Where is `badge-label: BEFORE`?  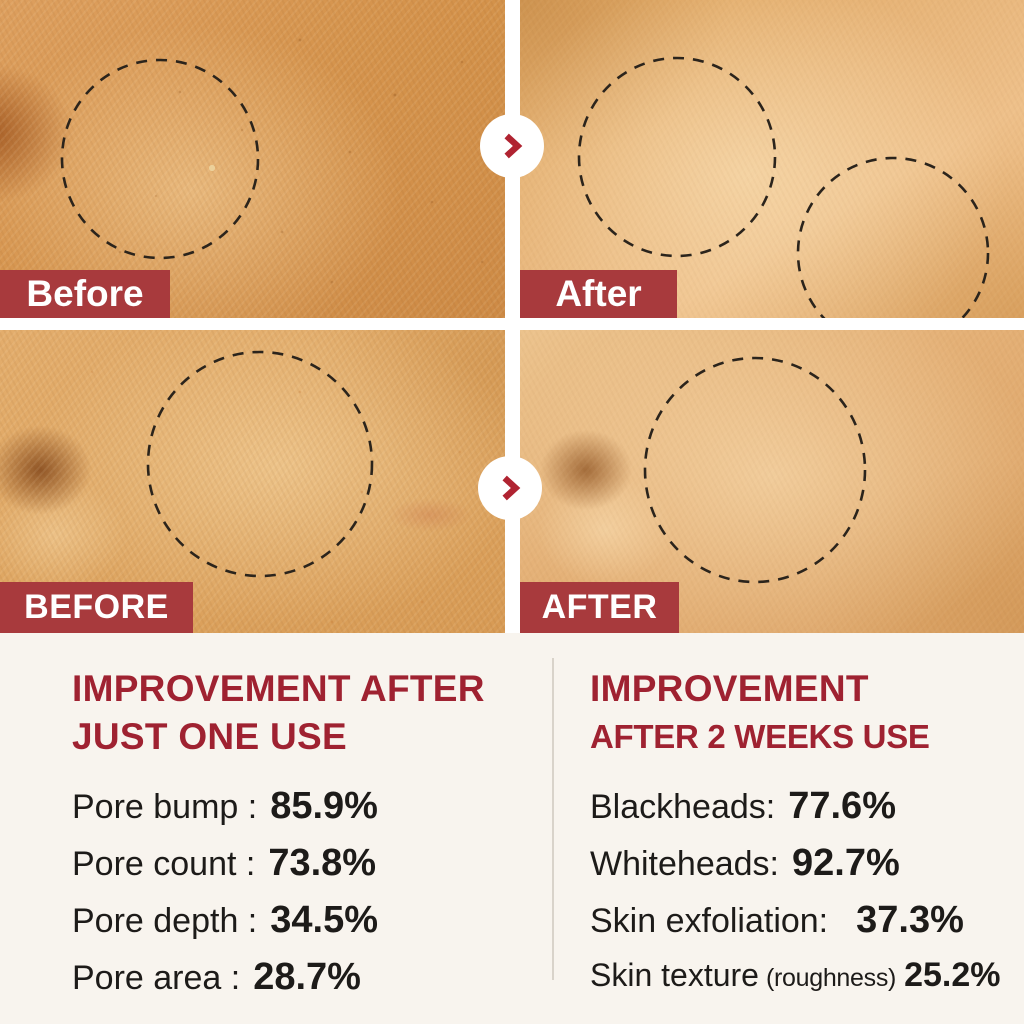 badge-label: BEFORE is located at coordinates (96, 607).